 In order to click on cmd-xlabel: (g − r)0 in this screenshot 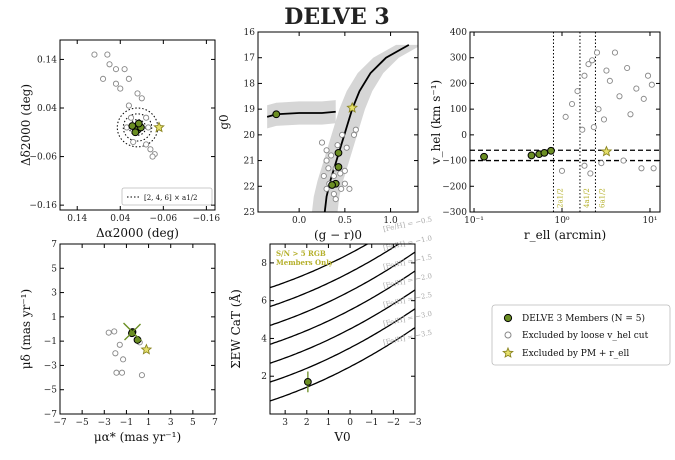, I will do `click(338, 235)`.